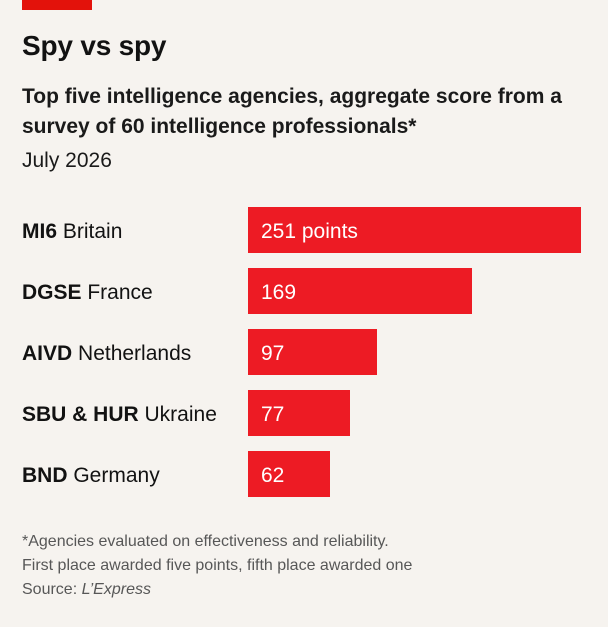 The image size is (608, 627). Describe the element at coordinates (89, 231) in the screenshot. I see `country-name: Britain` at that location.